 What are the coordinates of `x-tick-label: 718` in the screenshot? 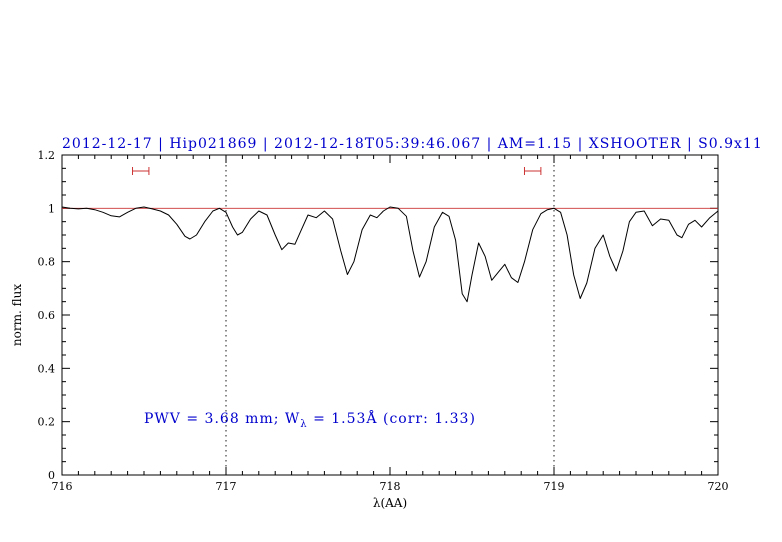 It's located at (390, 486).